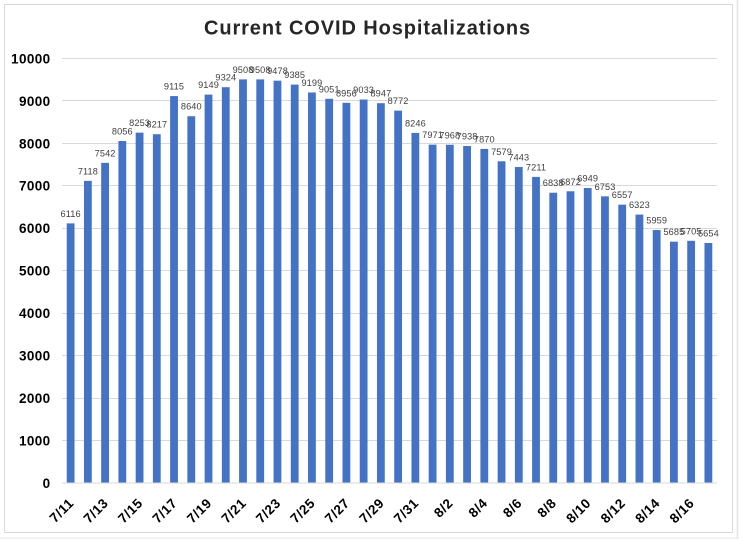  I want to click on svg-text: 6872, so click(570, 182).